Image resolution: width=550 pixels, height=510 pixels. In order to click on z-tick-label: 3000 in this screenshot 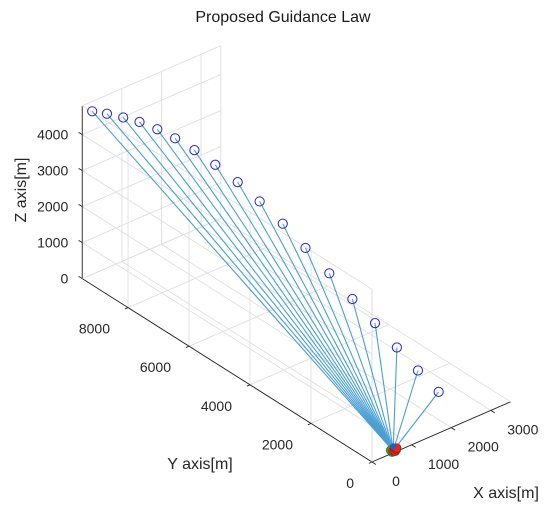, I will do `click(52, 171)`.